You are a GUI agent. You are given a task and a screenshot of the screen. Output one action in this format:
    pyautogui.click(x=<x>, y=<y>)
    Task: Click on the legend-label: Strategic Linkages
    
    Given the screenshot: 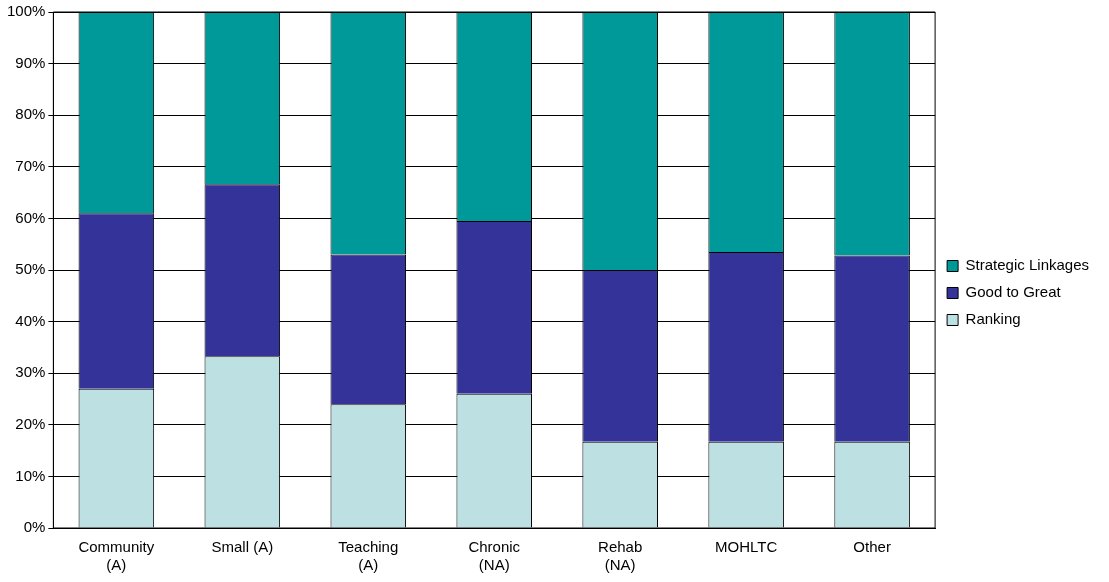 What is the action you would take?
    pyautogui.click(x=1027, y=265)
    